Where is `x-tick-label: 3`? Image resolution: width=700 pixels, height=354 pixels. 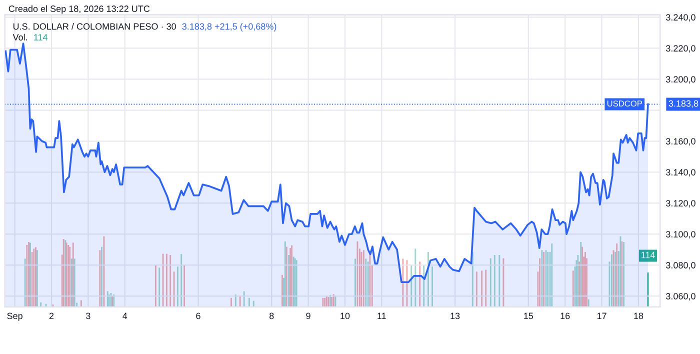 x-tick-label: 3 is located at coordinates (88, 316).